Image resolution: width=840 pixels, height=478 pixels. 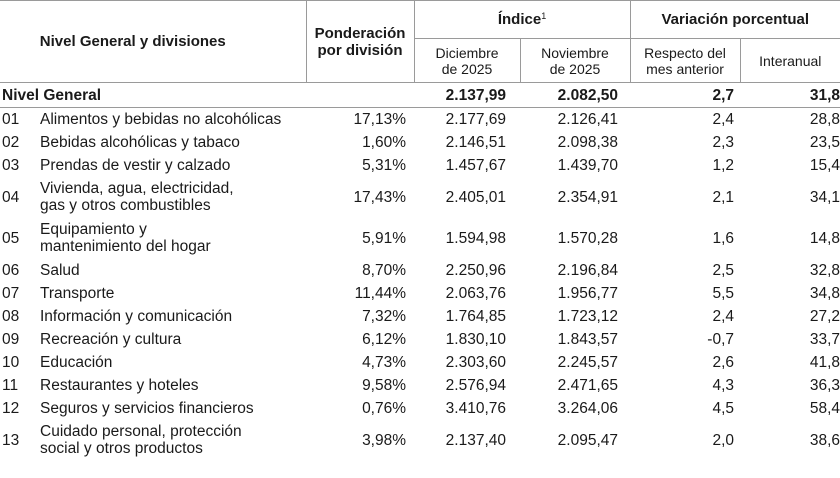 I want to click on prev-month-header: Respecto del mes anterior, so click(x=685, y=60).